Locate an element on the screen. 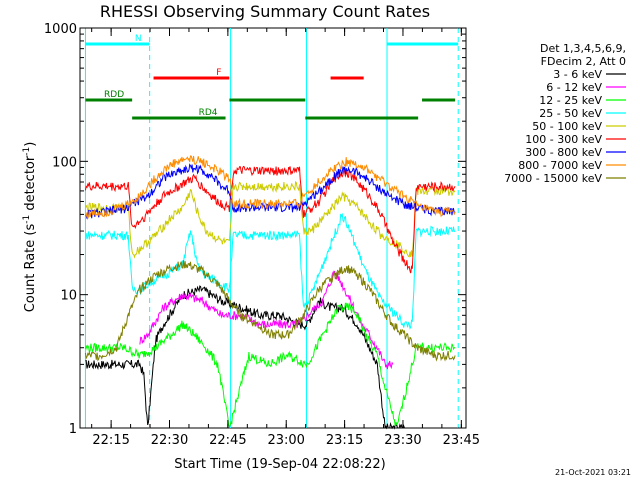  y-axis-label: Count Rate (s-1 detector-1) is located at coordinates (30, 227).